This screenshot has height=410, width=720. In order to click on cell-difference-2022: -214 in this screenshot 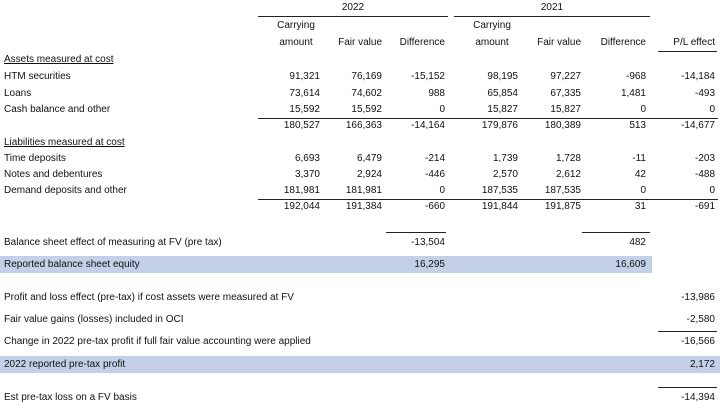, I will do `click(434, 158)`.